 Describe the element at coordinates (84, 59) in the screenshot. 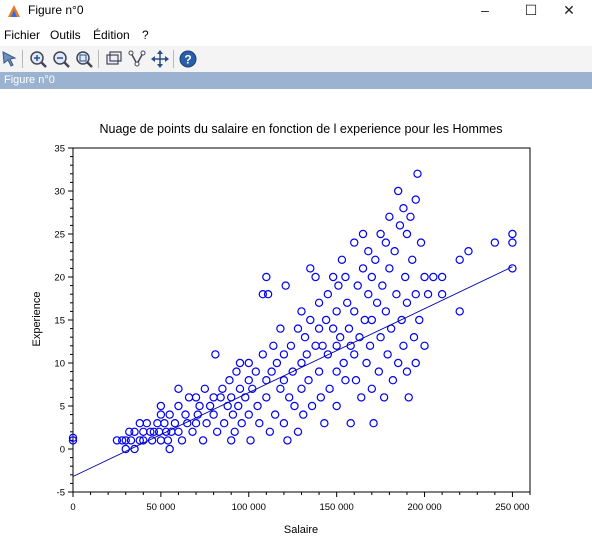

I see `zoom-fit-icon` at that location.